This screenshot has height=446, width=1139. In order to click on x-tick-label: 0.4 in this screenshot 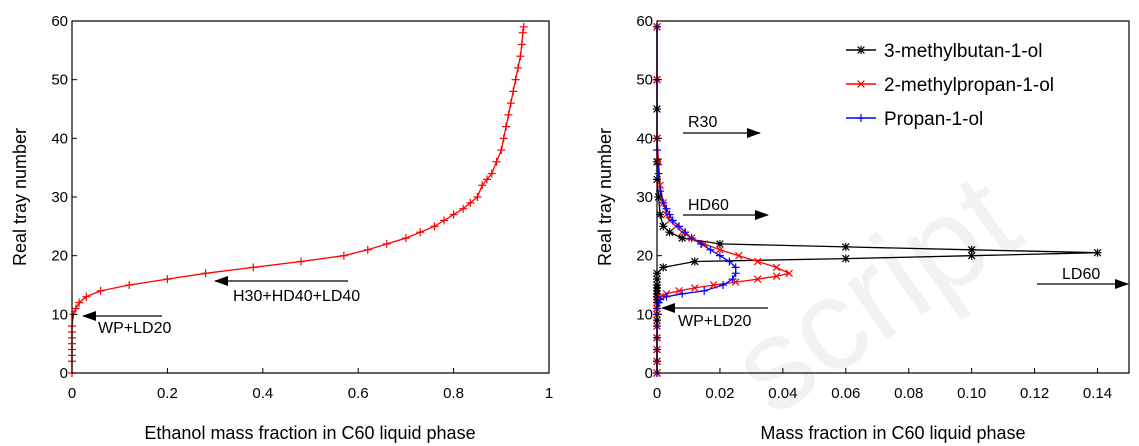, I will do `click(262, 393)`.